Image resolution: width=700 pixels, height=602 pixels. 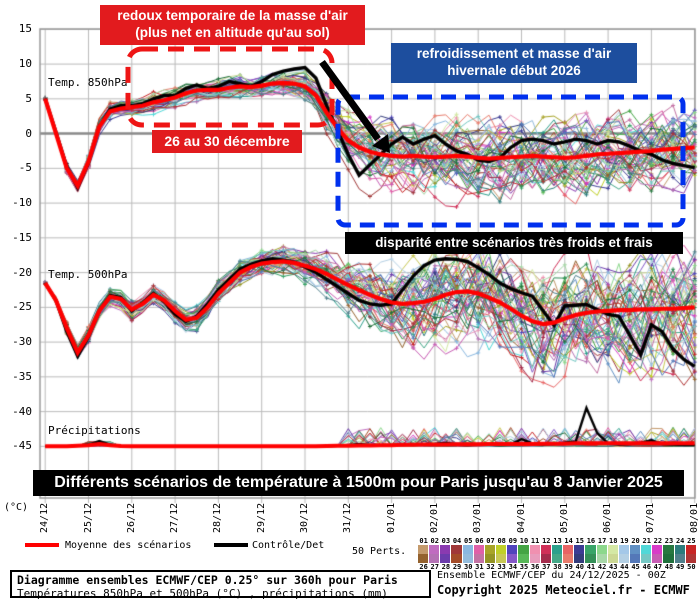 I want to click on x-tick-label: 31/12, so click(x=348, y=517).